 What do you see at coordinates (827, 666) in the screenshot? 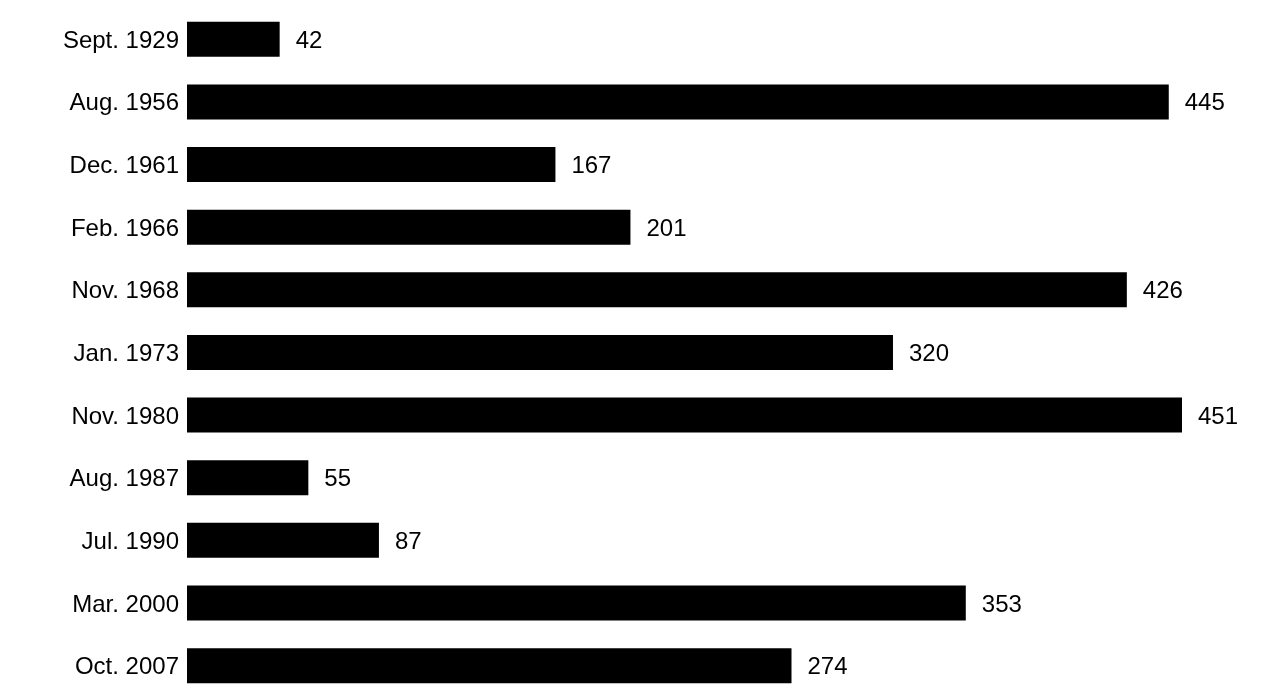
I see `data-label: 274` at bounding box center [827, 666].